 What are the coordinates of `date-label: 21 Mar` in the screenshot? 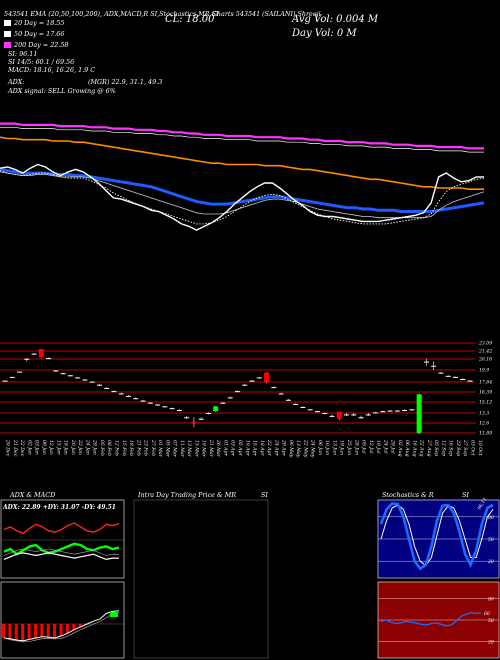 It's located at (211, 448).